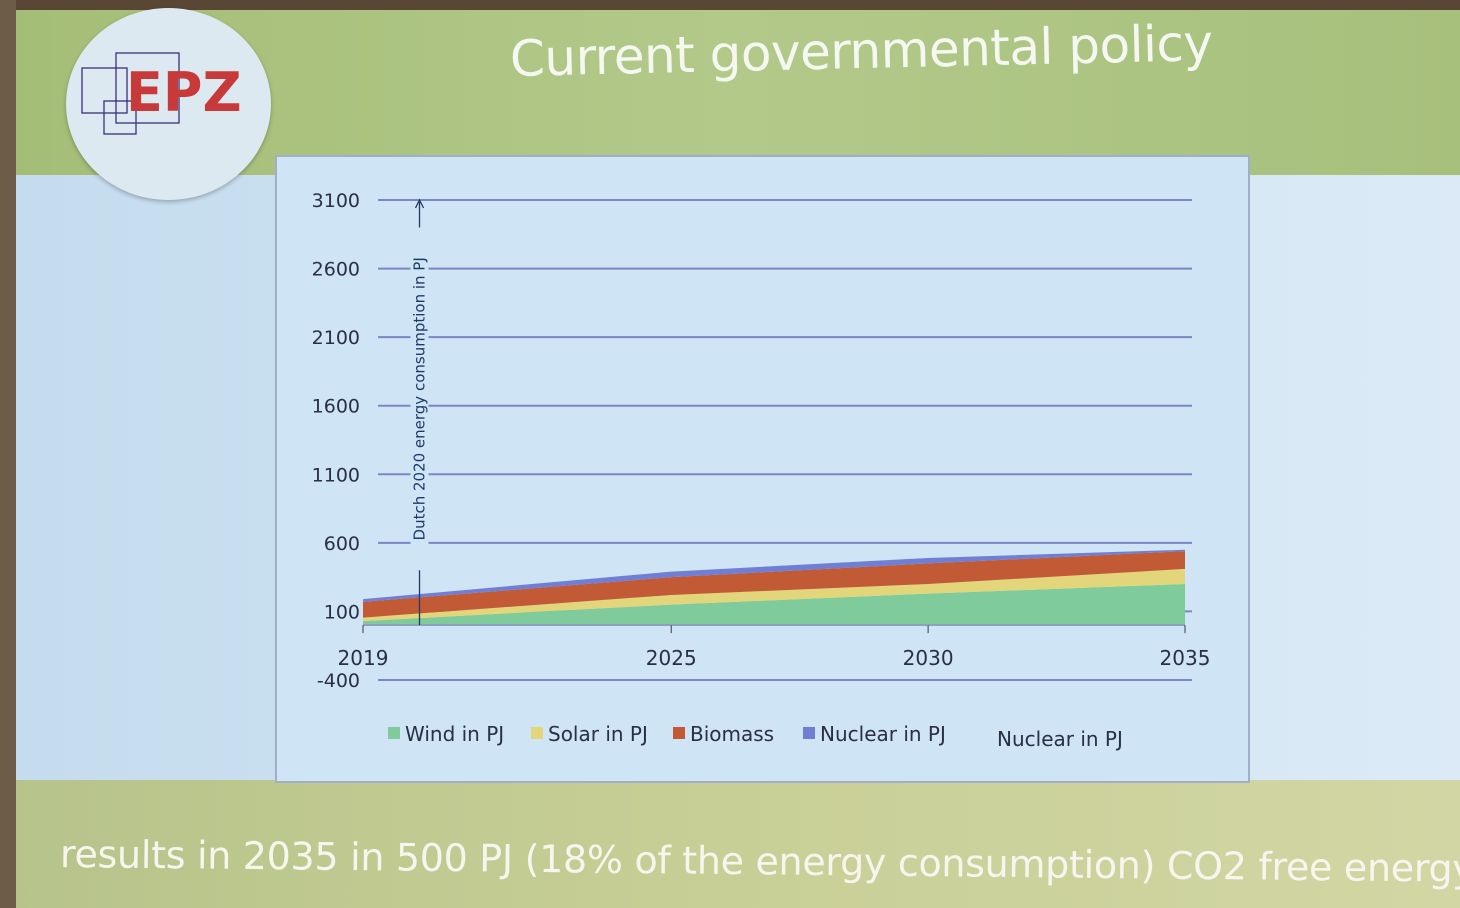 The width and height of the screenshot is (1460, 908). I want to click on footer-band, so click(730, 844).